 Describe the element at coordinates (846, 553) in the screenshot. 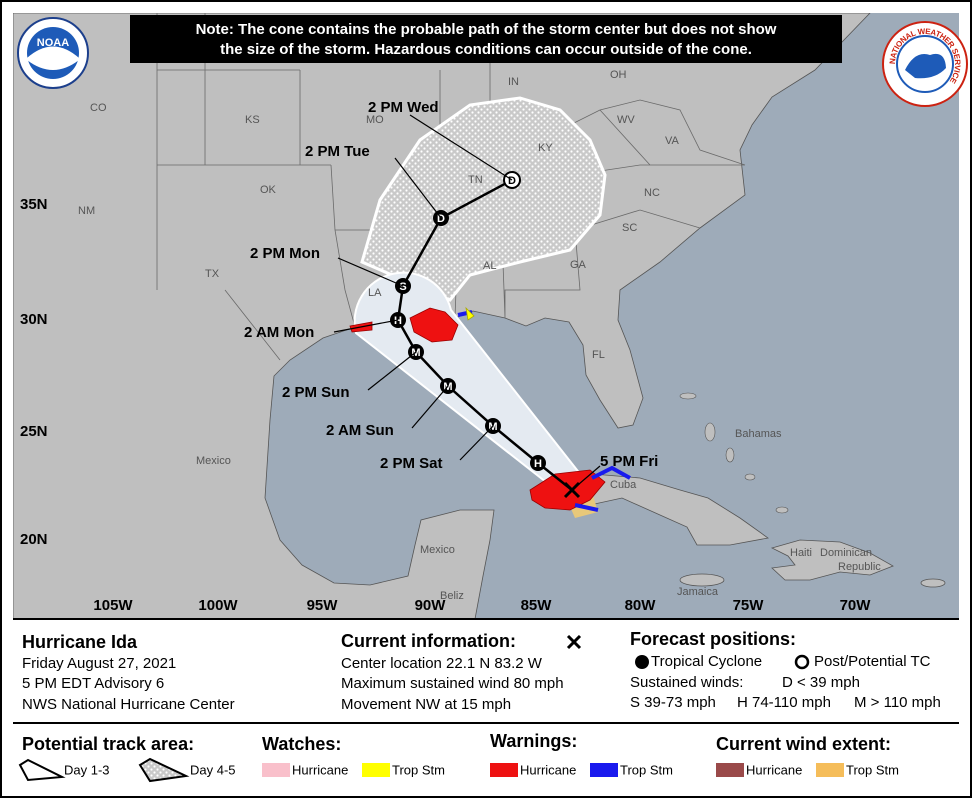

I see `region-label: Dominican` at that location.